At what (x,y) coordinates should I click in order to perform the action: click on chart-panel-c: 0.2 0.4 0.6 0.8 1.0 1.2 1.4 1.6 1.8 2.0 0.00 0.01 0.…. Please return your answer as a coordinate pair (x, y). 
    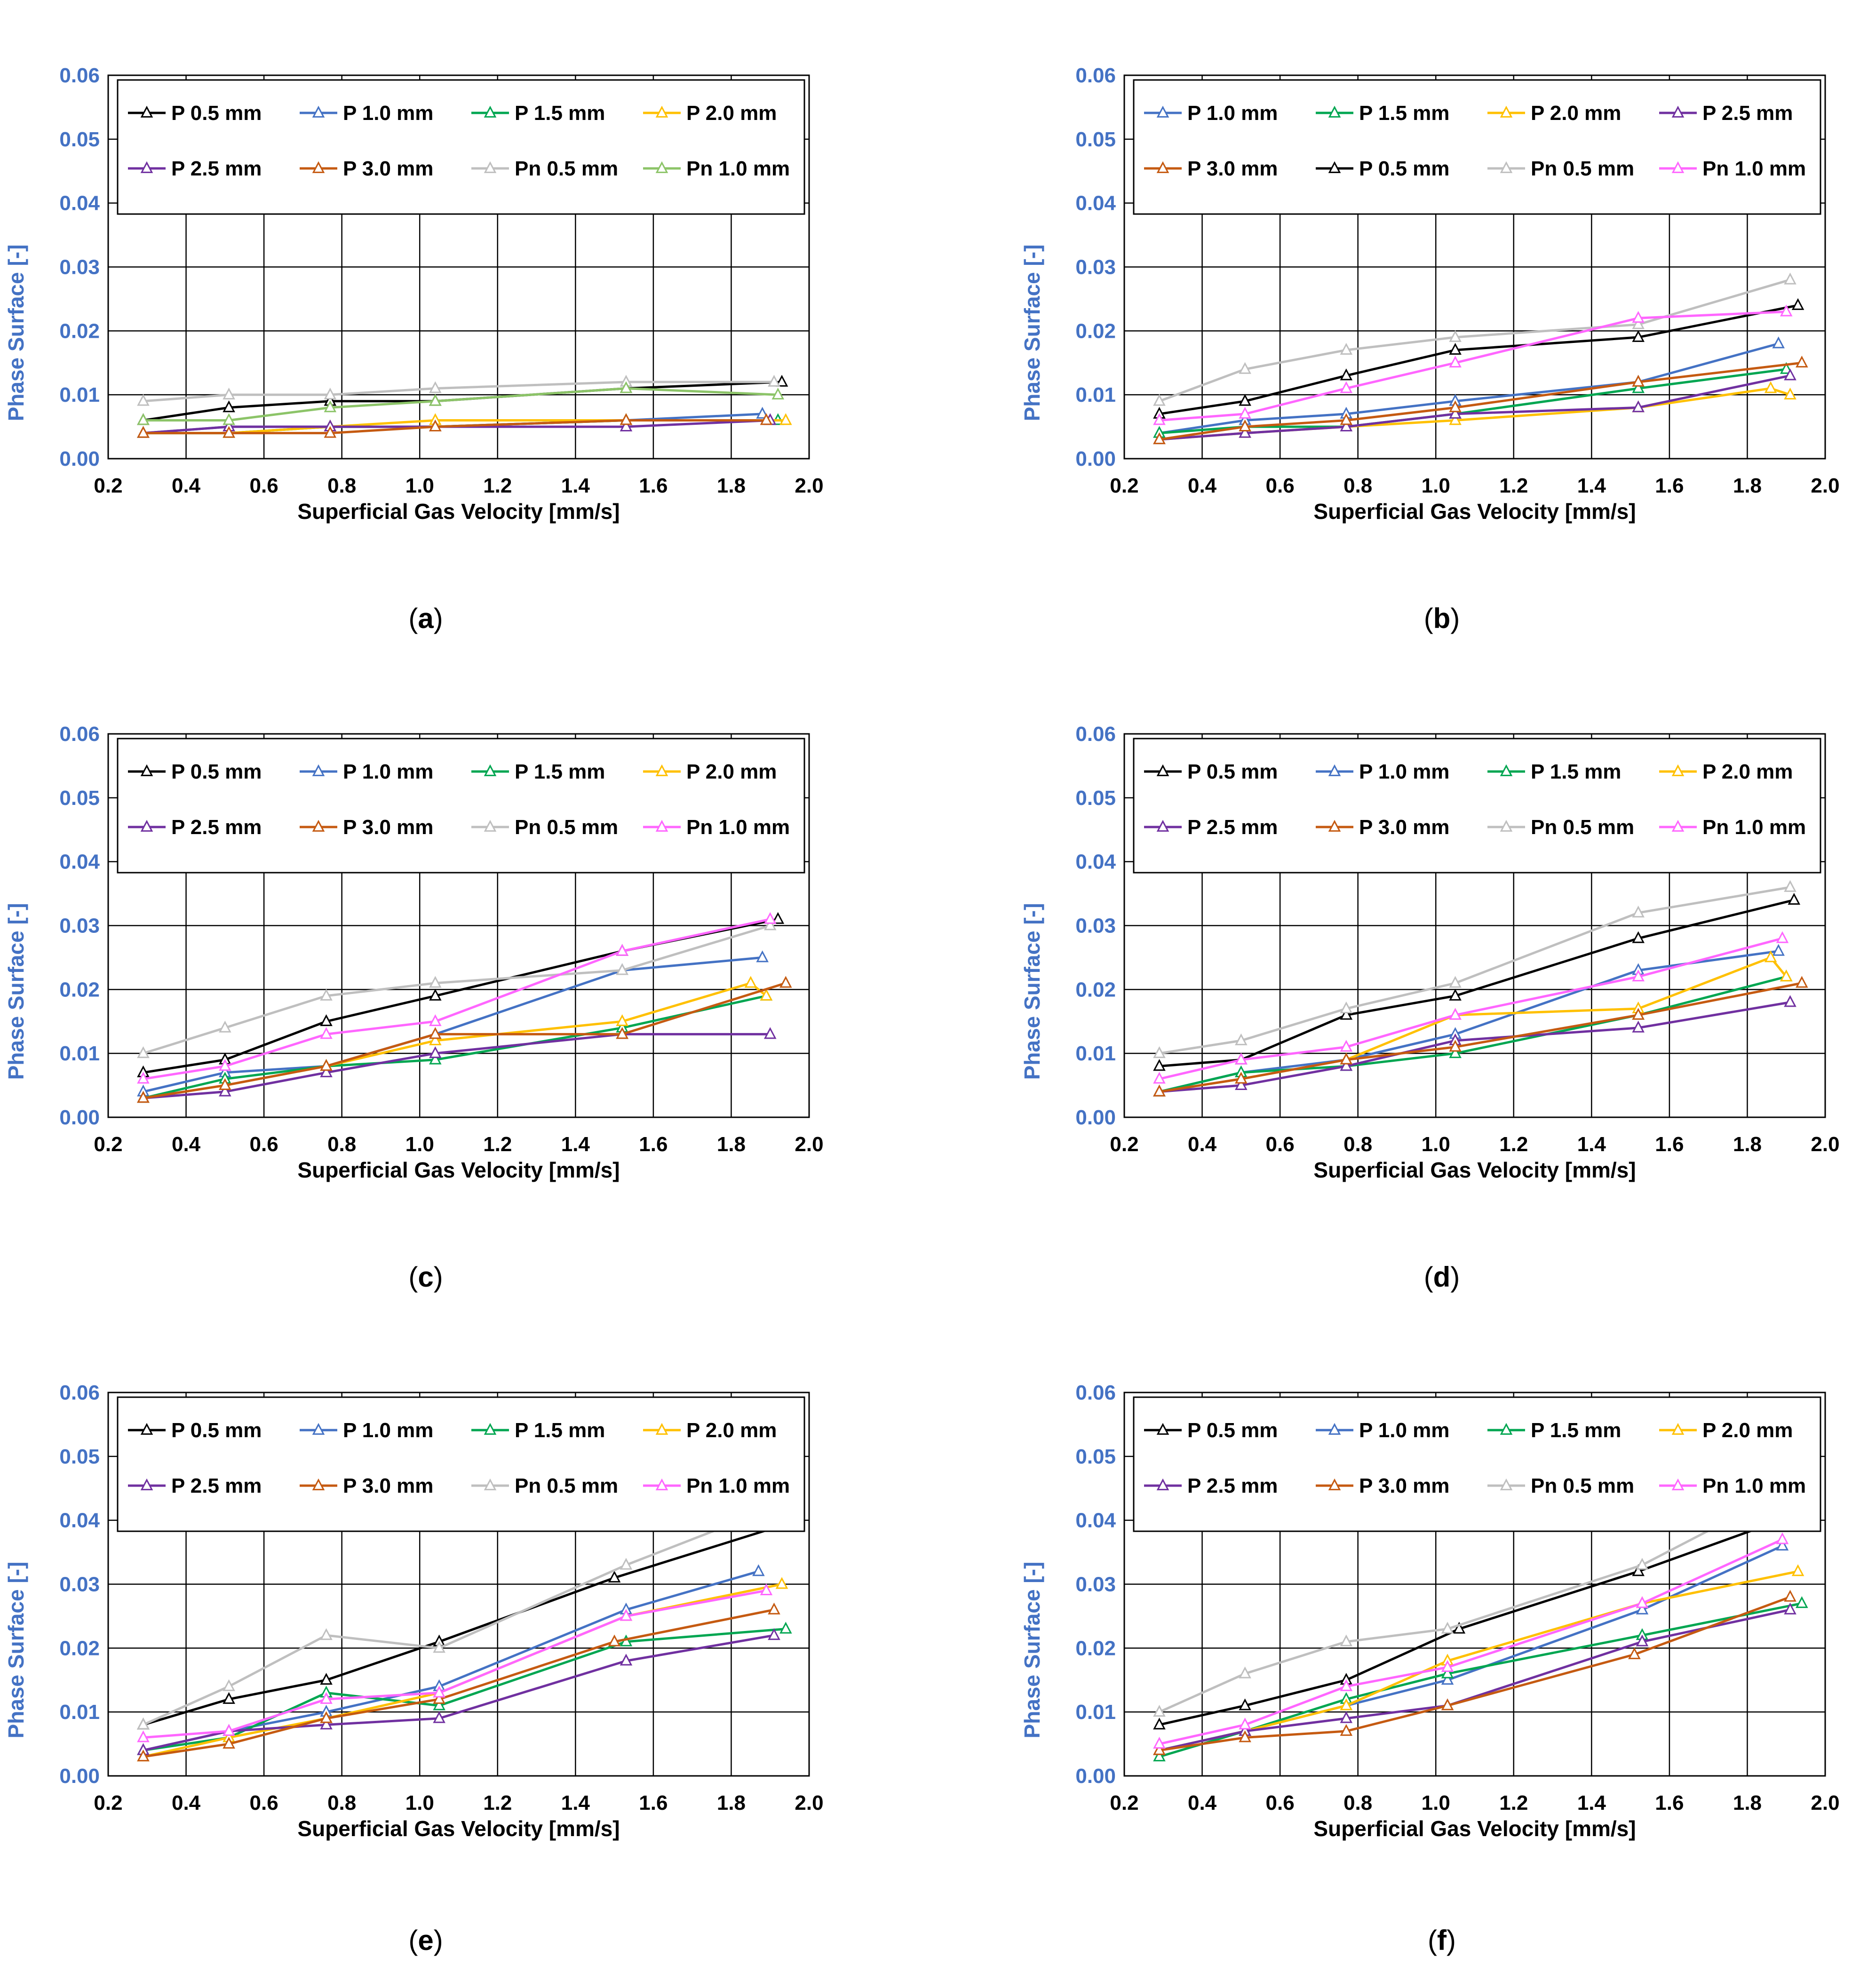
    Looking at the image, I should click on (414, 1008).